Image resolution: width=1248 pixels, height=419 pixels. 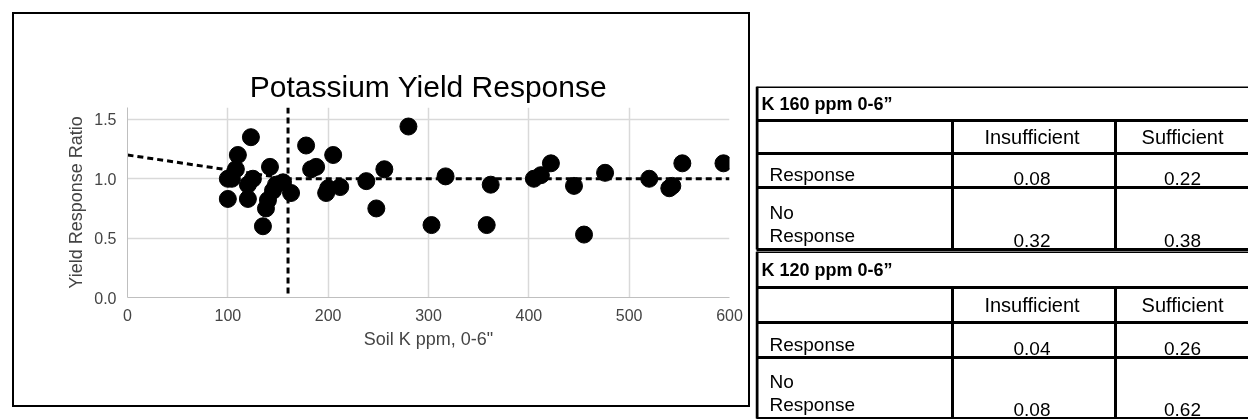 What do you see at coordinates (428, 86) in the screenshot?
I see `chart-title: Potassium Yield Response` at bounding box center [428, 86].